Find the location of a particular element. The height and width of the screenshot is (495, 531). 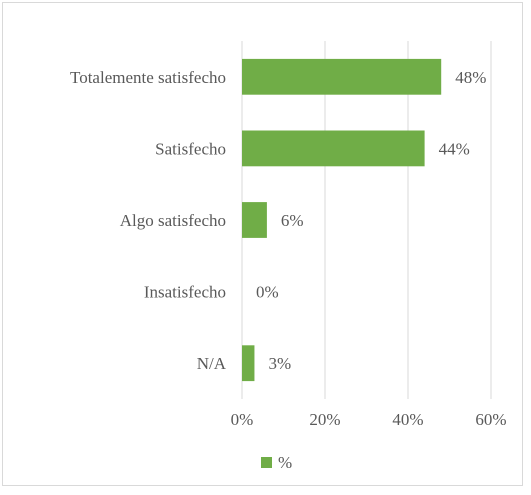

x-tick-label: 60% is located at coordinates (490, 419).